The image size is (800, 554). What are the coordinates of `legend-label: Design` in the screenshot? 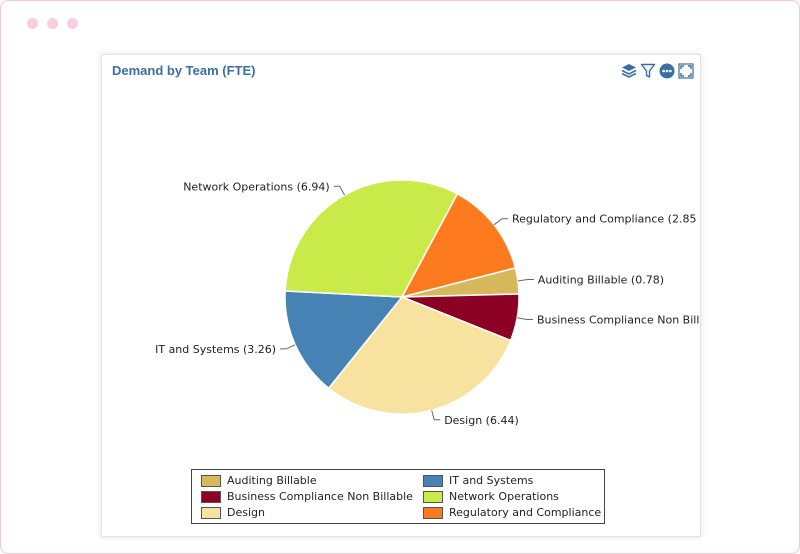 It's located at (246, 512).